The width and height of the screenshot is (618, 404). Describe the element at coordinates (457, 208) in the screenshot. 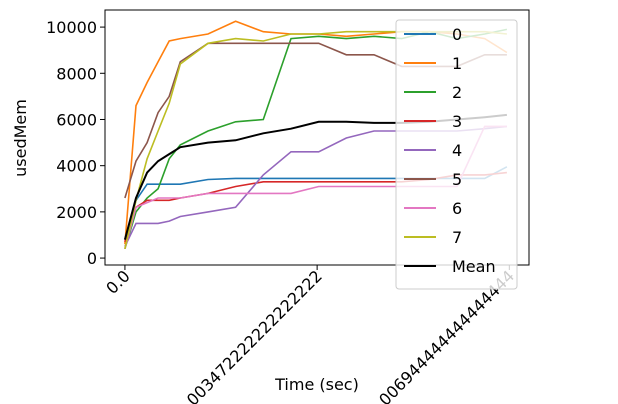

I see `legend-label: 6` at that location.